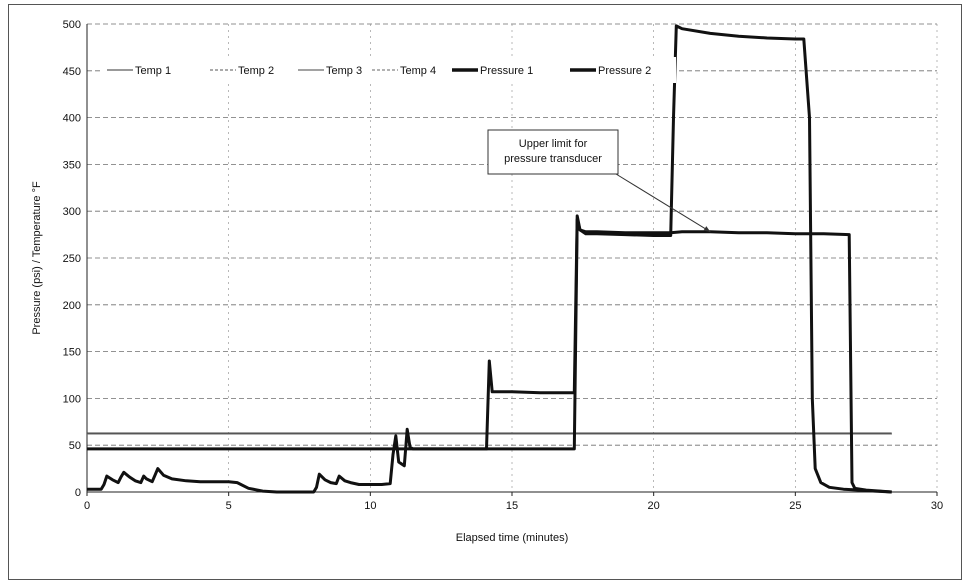  Describe the element at coordinates (418, 71) in the screenshot. I see `legend-label: Temp 4` at that location.